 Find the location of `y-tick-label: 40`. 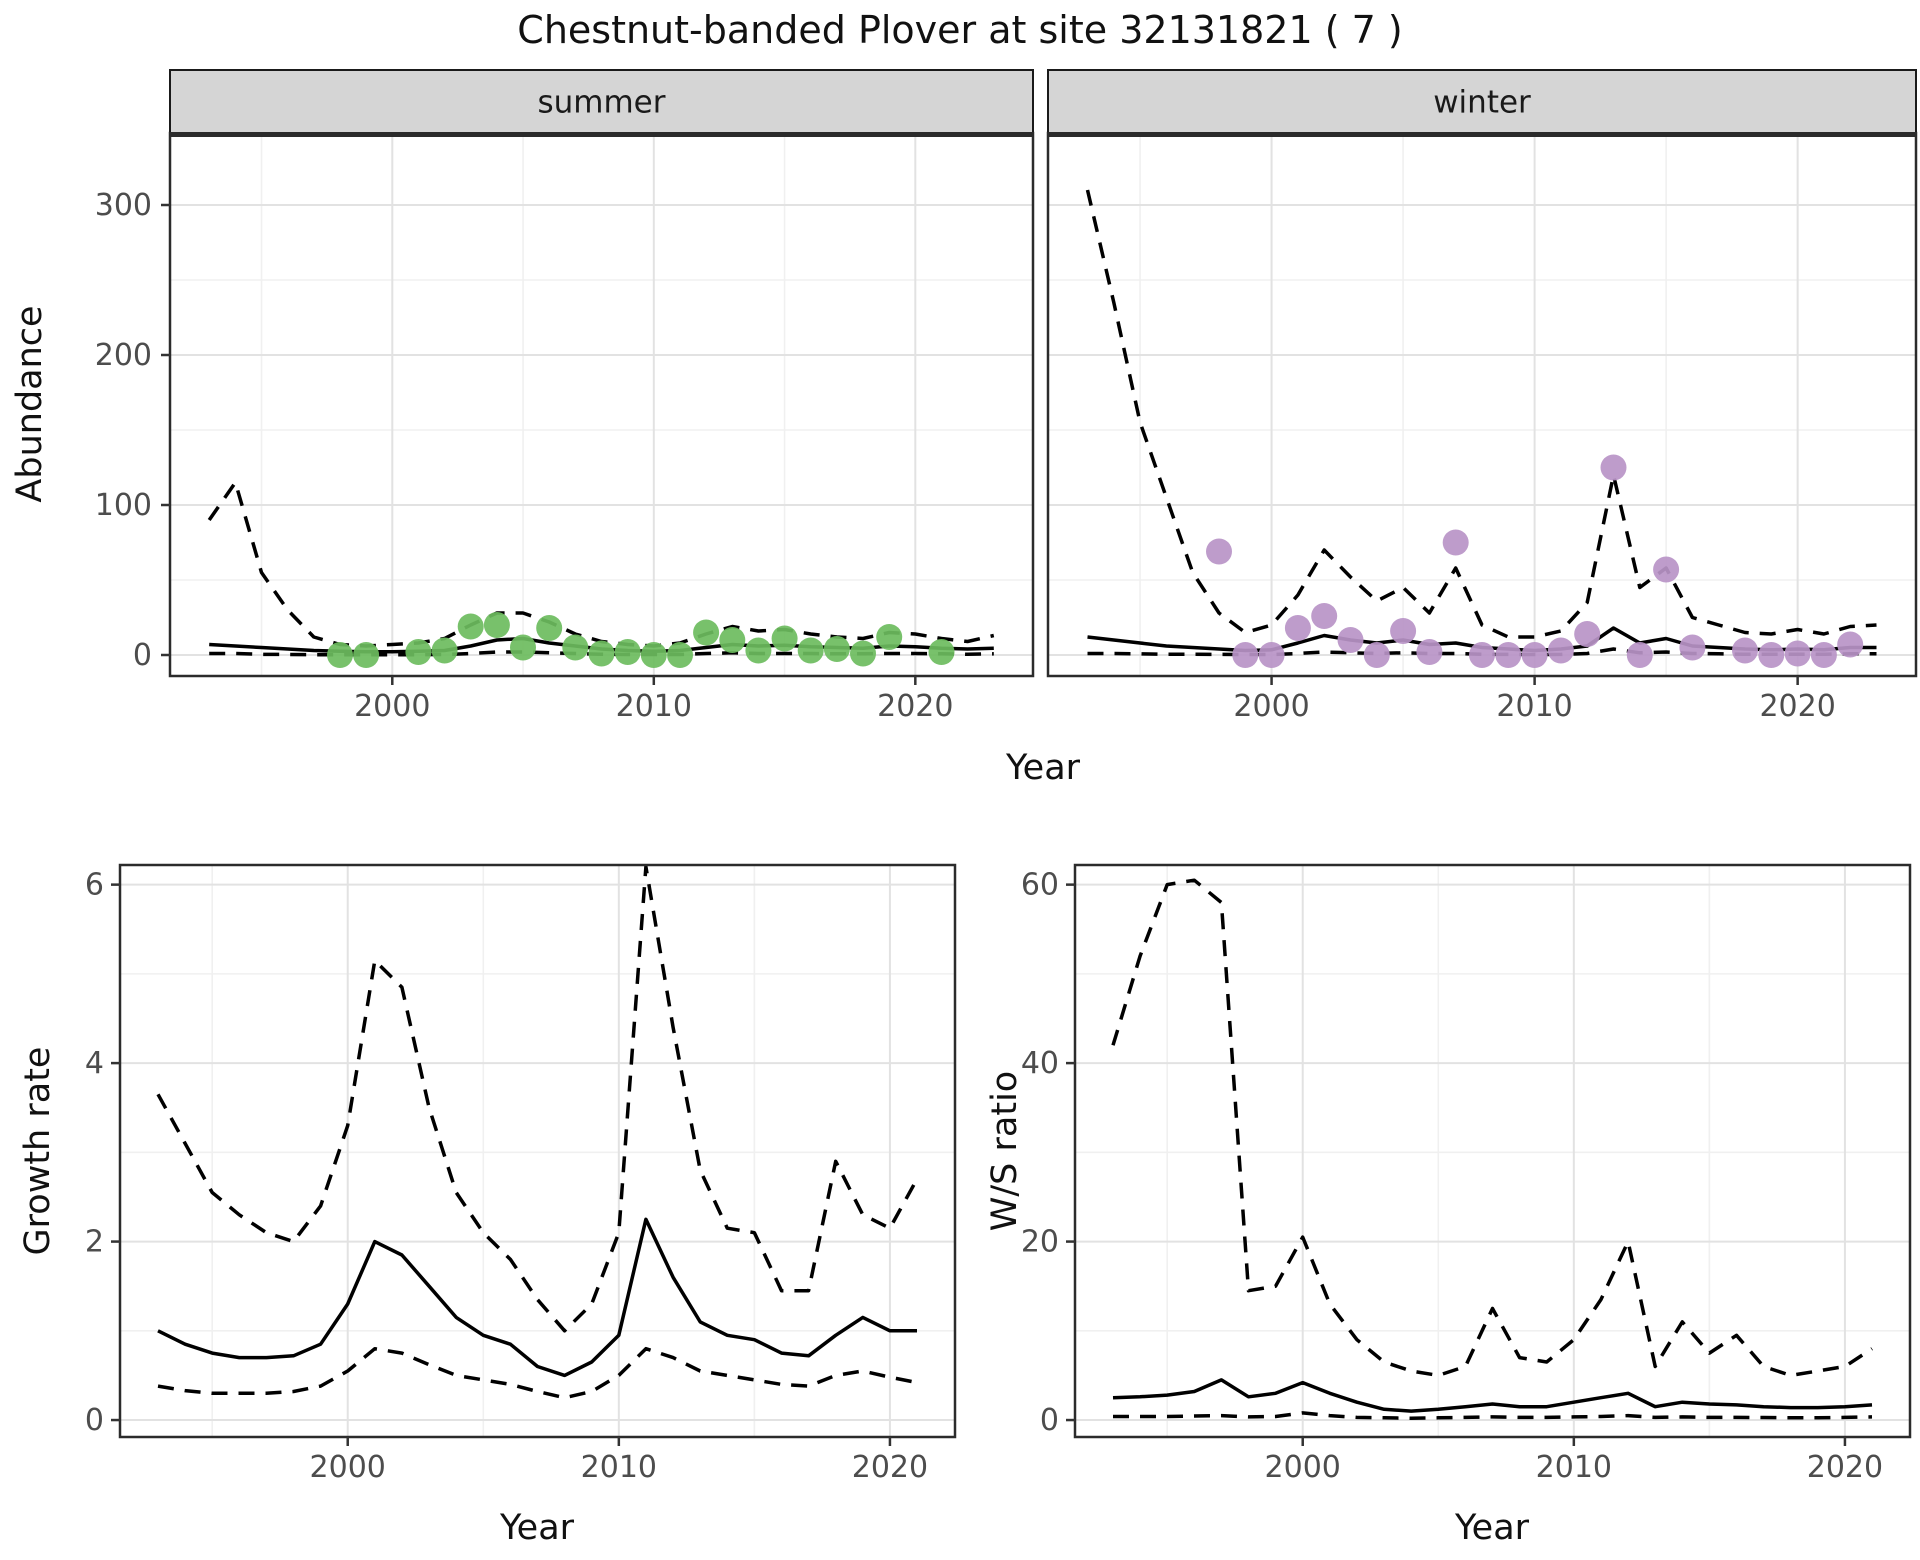

y-tick-label: 40 is located at coordinates (1040, 1063).